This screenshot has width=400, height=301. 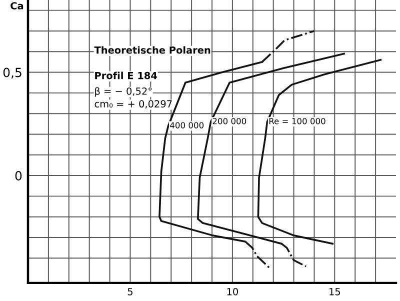 I want to click on x-tick-label: 5, so click(x=130, y=292).